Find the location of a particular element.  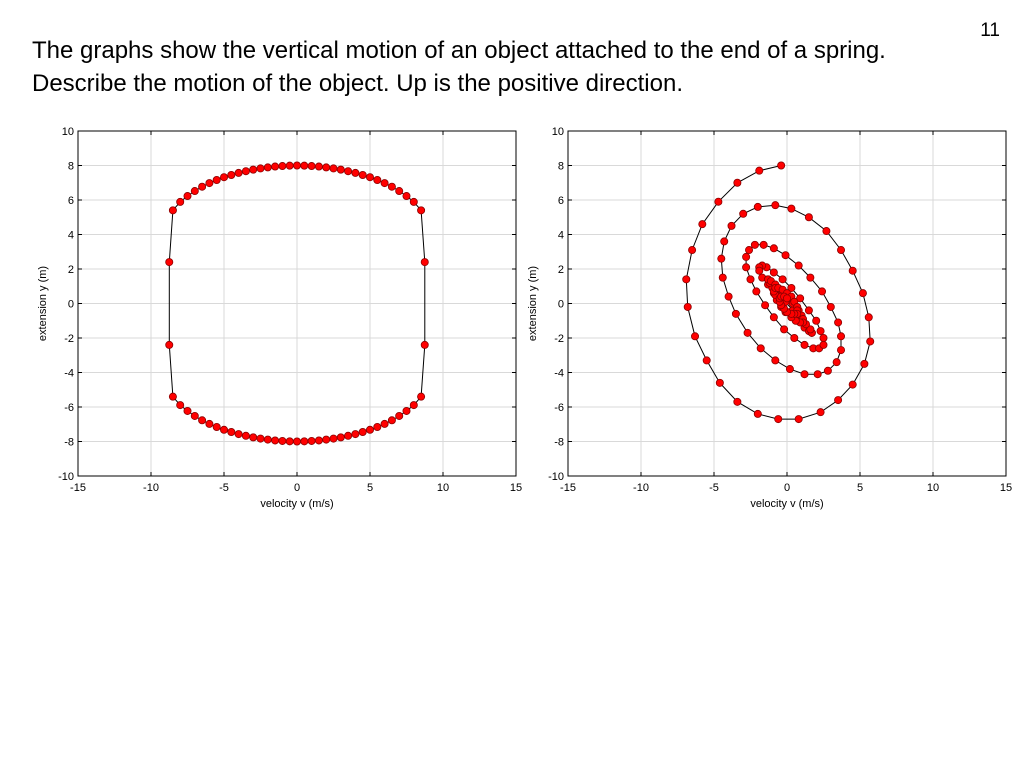

y-tick-label: 4 is located at coordinates (71, 236).